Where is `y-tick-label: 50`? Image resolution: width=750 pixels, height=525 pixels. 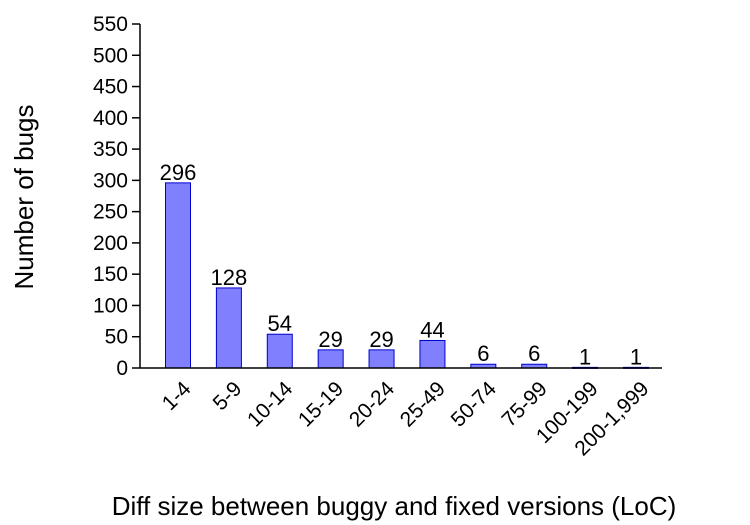
y-tick-label: 50 is located at coordinates (116, 337).